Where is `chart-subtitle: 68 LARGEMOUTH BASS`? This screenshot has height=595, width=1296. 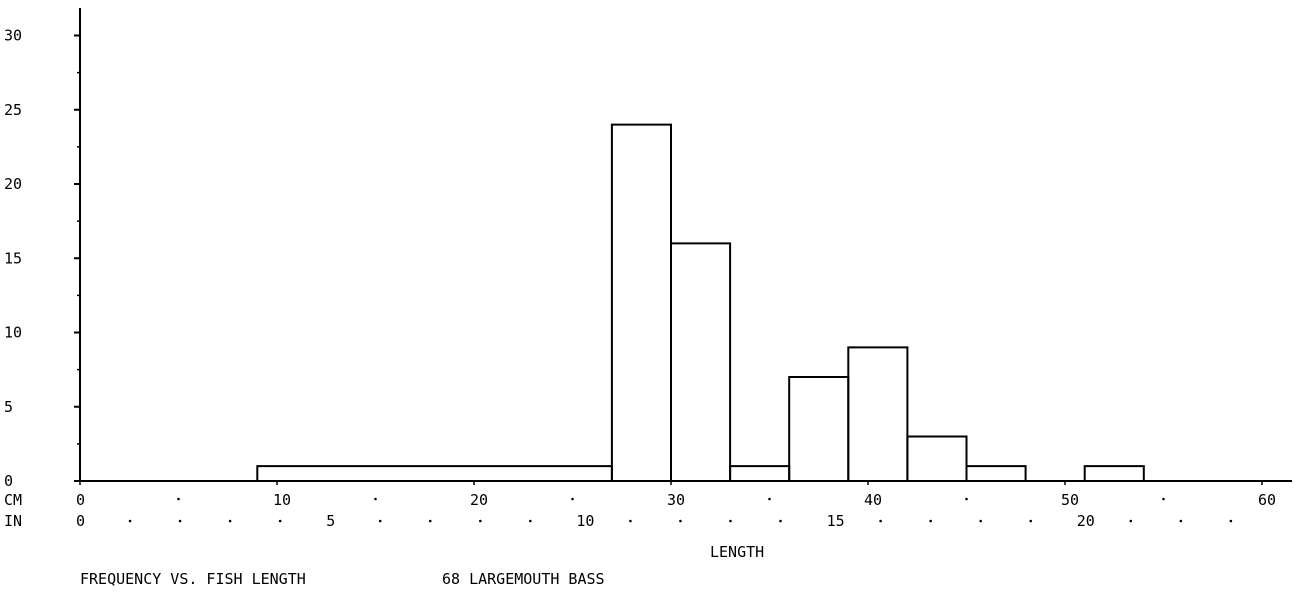 chart-subtitle: 68 LARGEMOUTH BASS is located at coordinates (523, 579).